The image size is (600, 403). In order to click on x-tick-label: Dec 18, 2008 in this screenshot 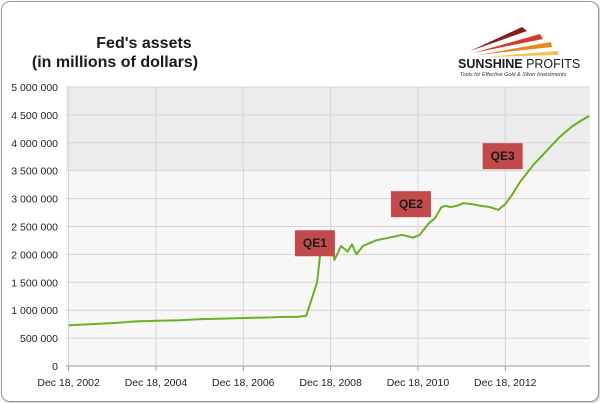, I will do `click(330, 383)`.